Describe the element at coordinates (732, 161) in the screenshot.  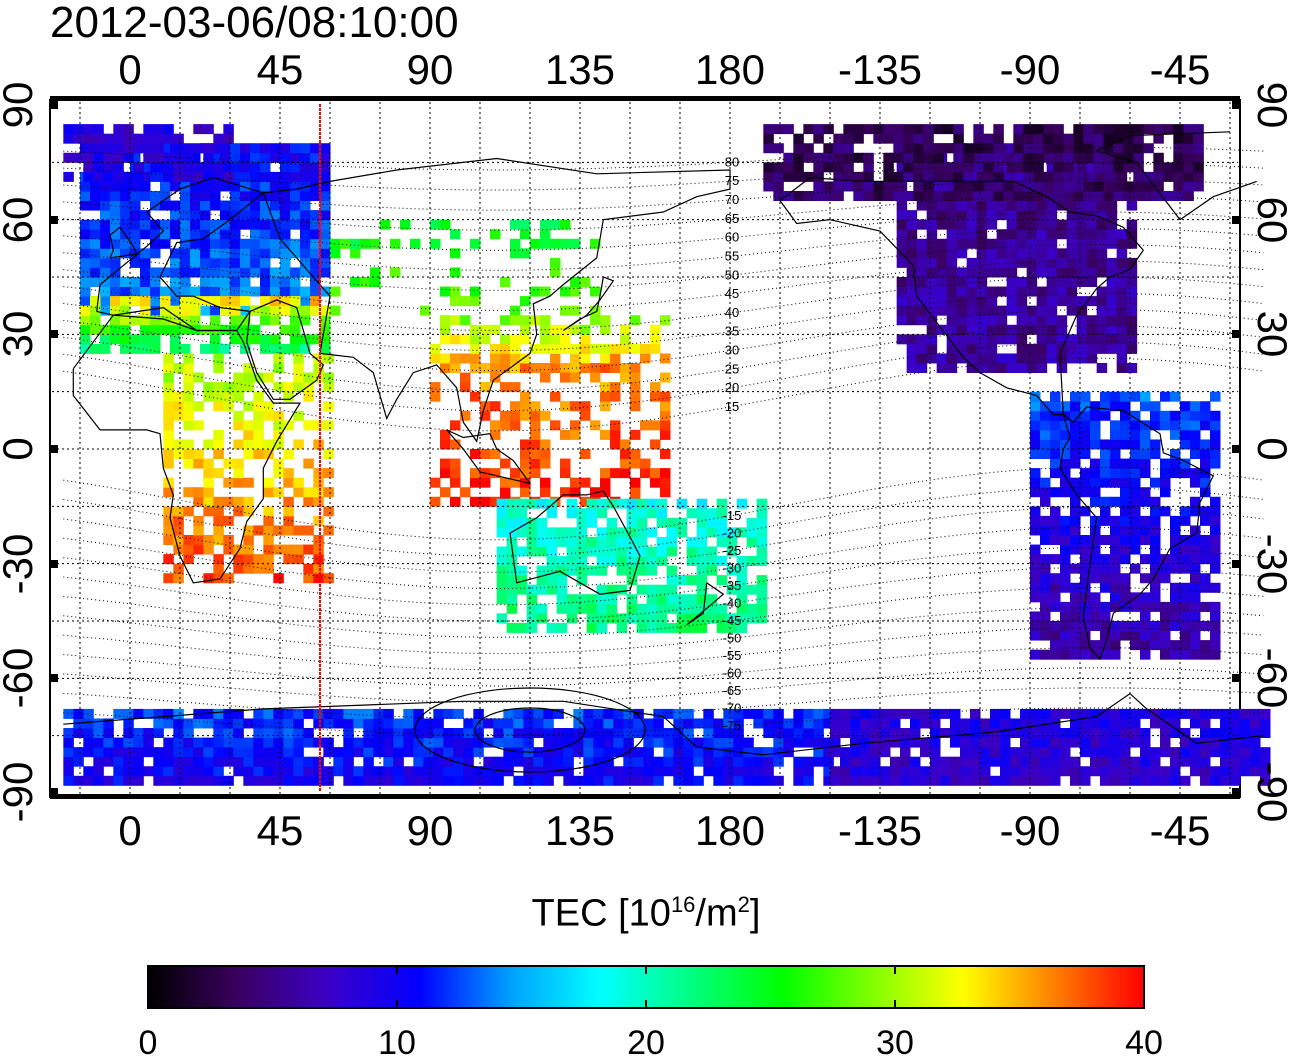
I see `magnetic-latitude-label: 80` at that location.